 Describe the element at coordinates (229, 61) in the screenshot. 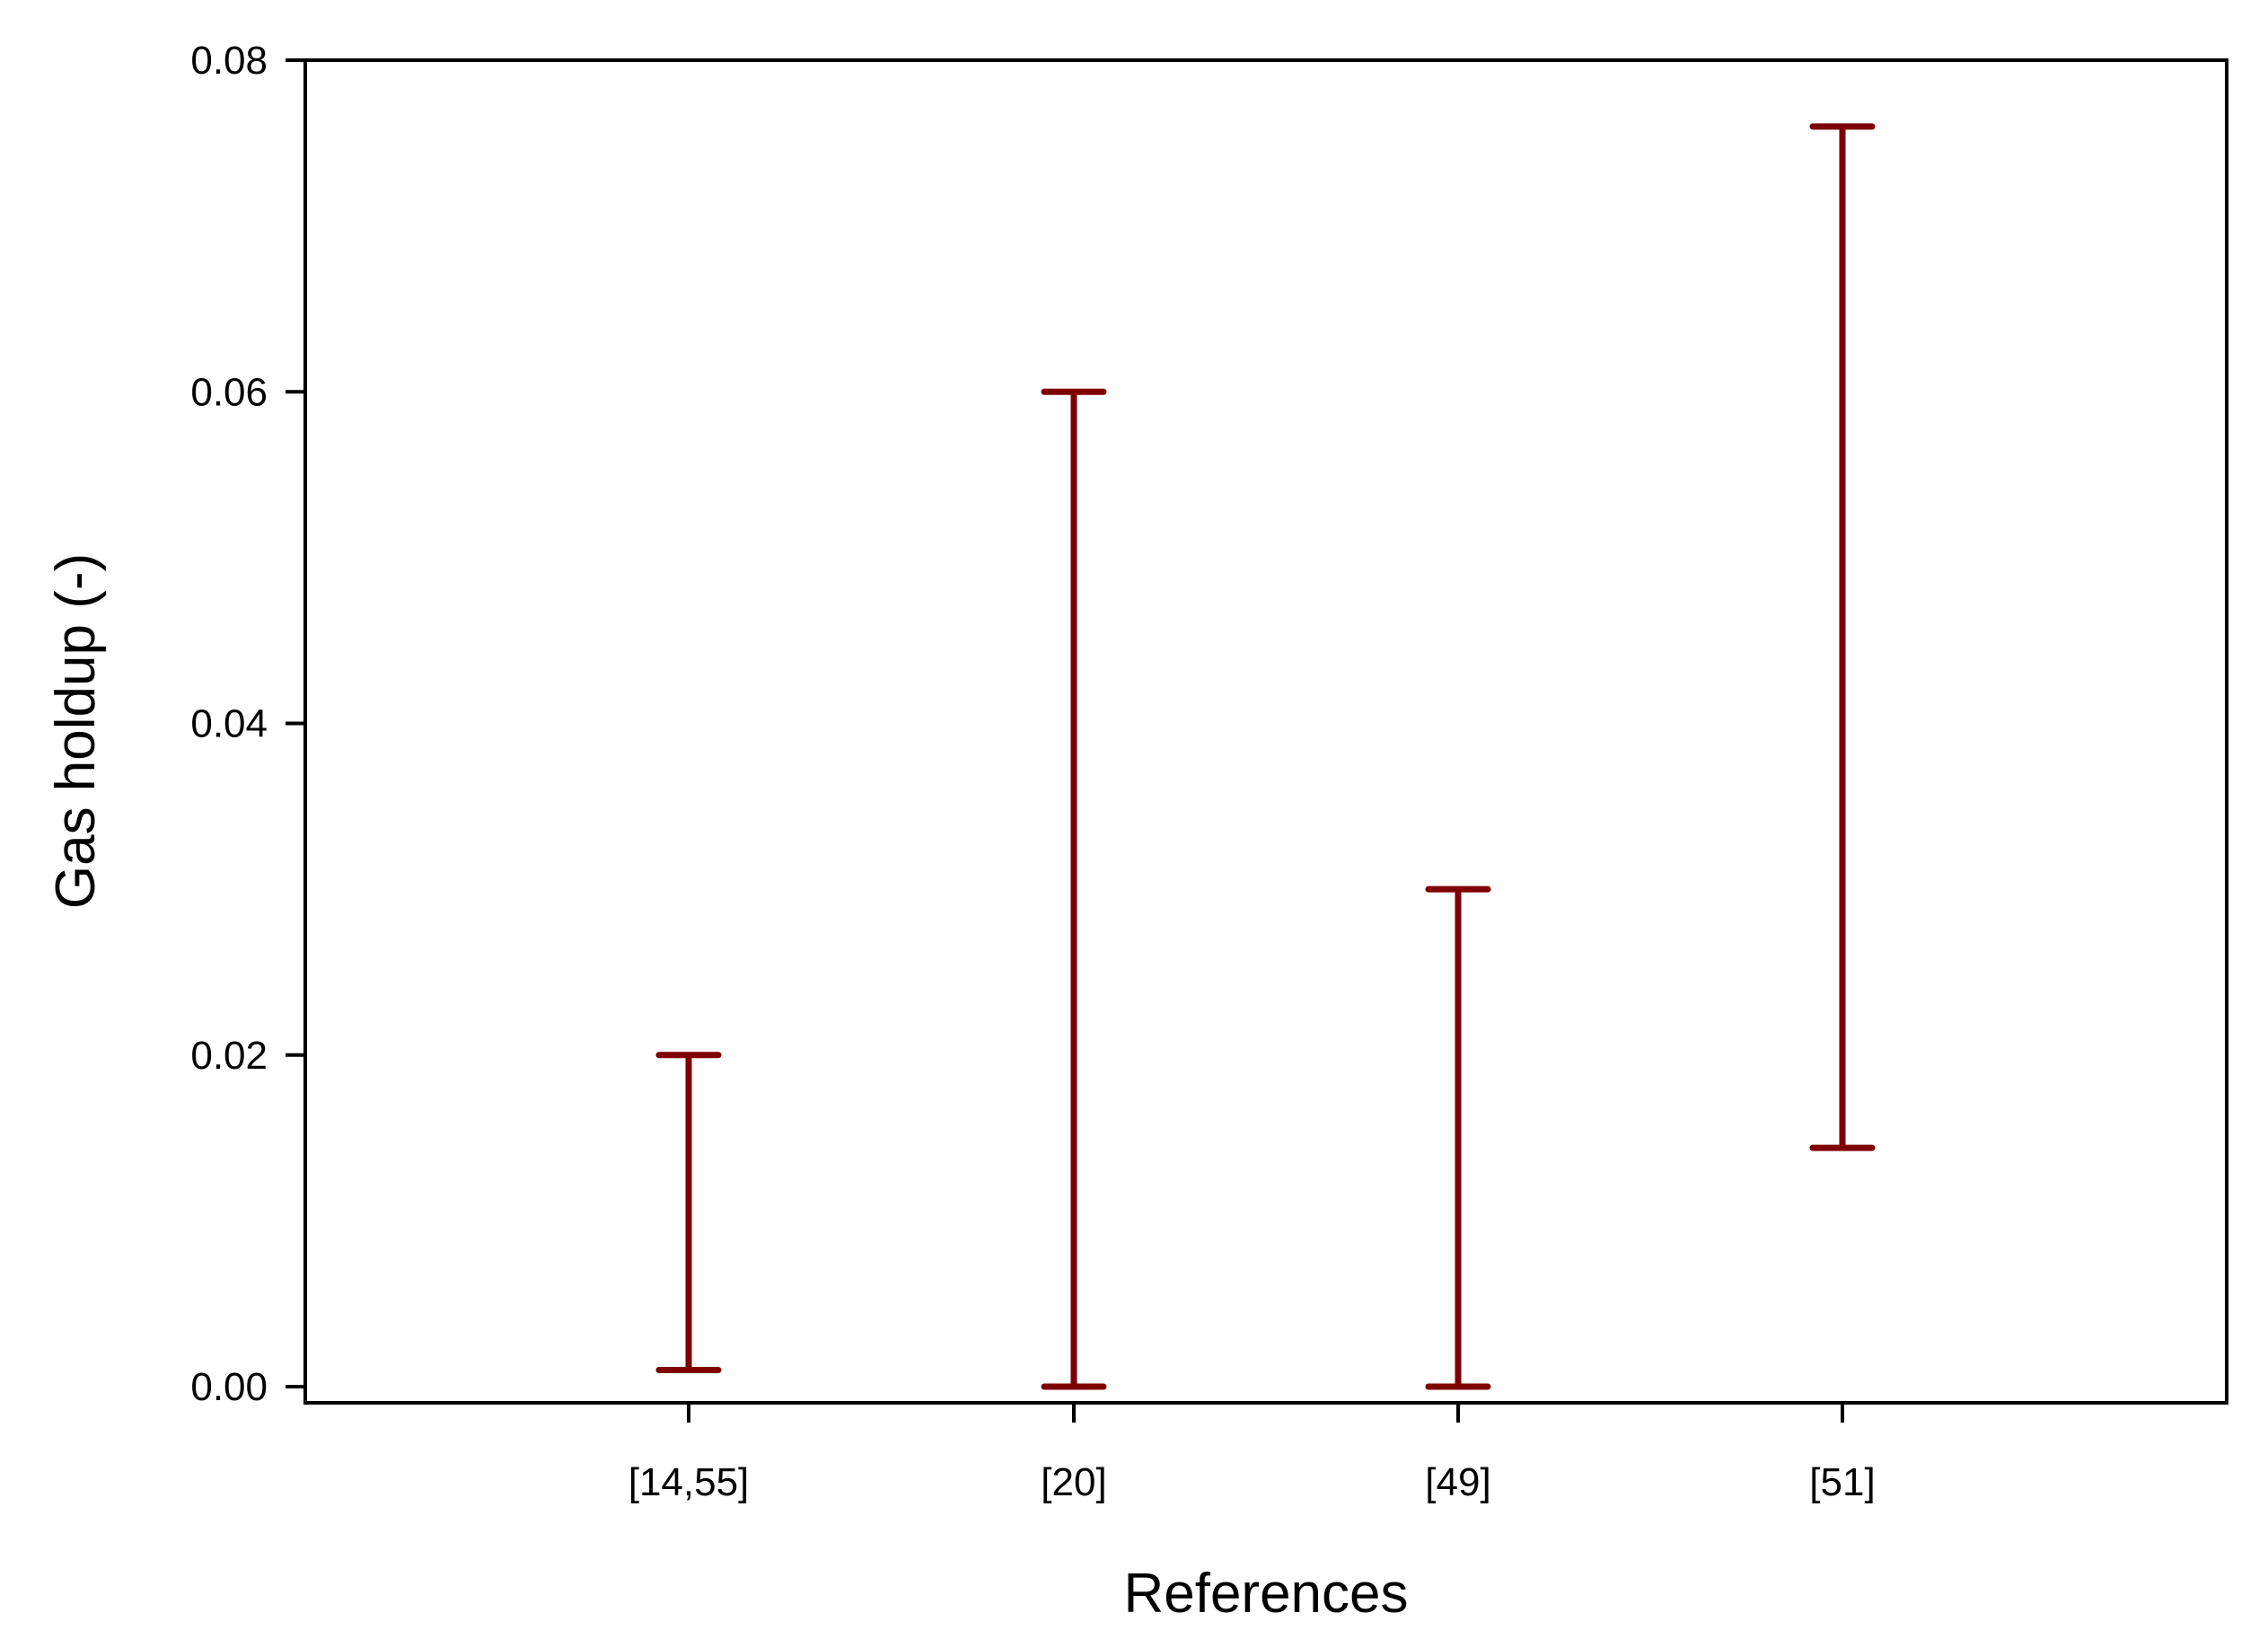

I see `y-tick-label: 0.08` at that location.